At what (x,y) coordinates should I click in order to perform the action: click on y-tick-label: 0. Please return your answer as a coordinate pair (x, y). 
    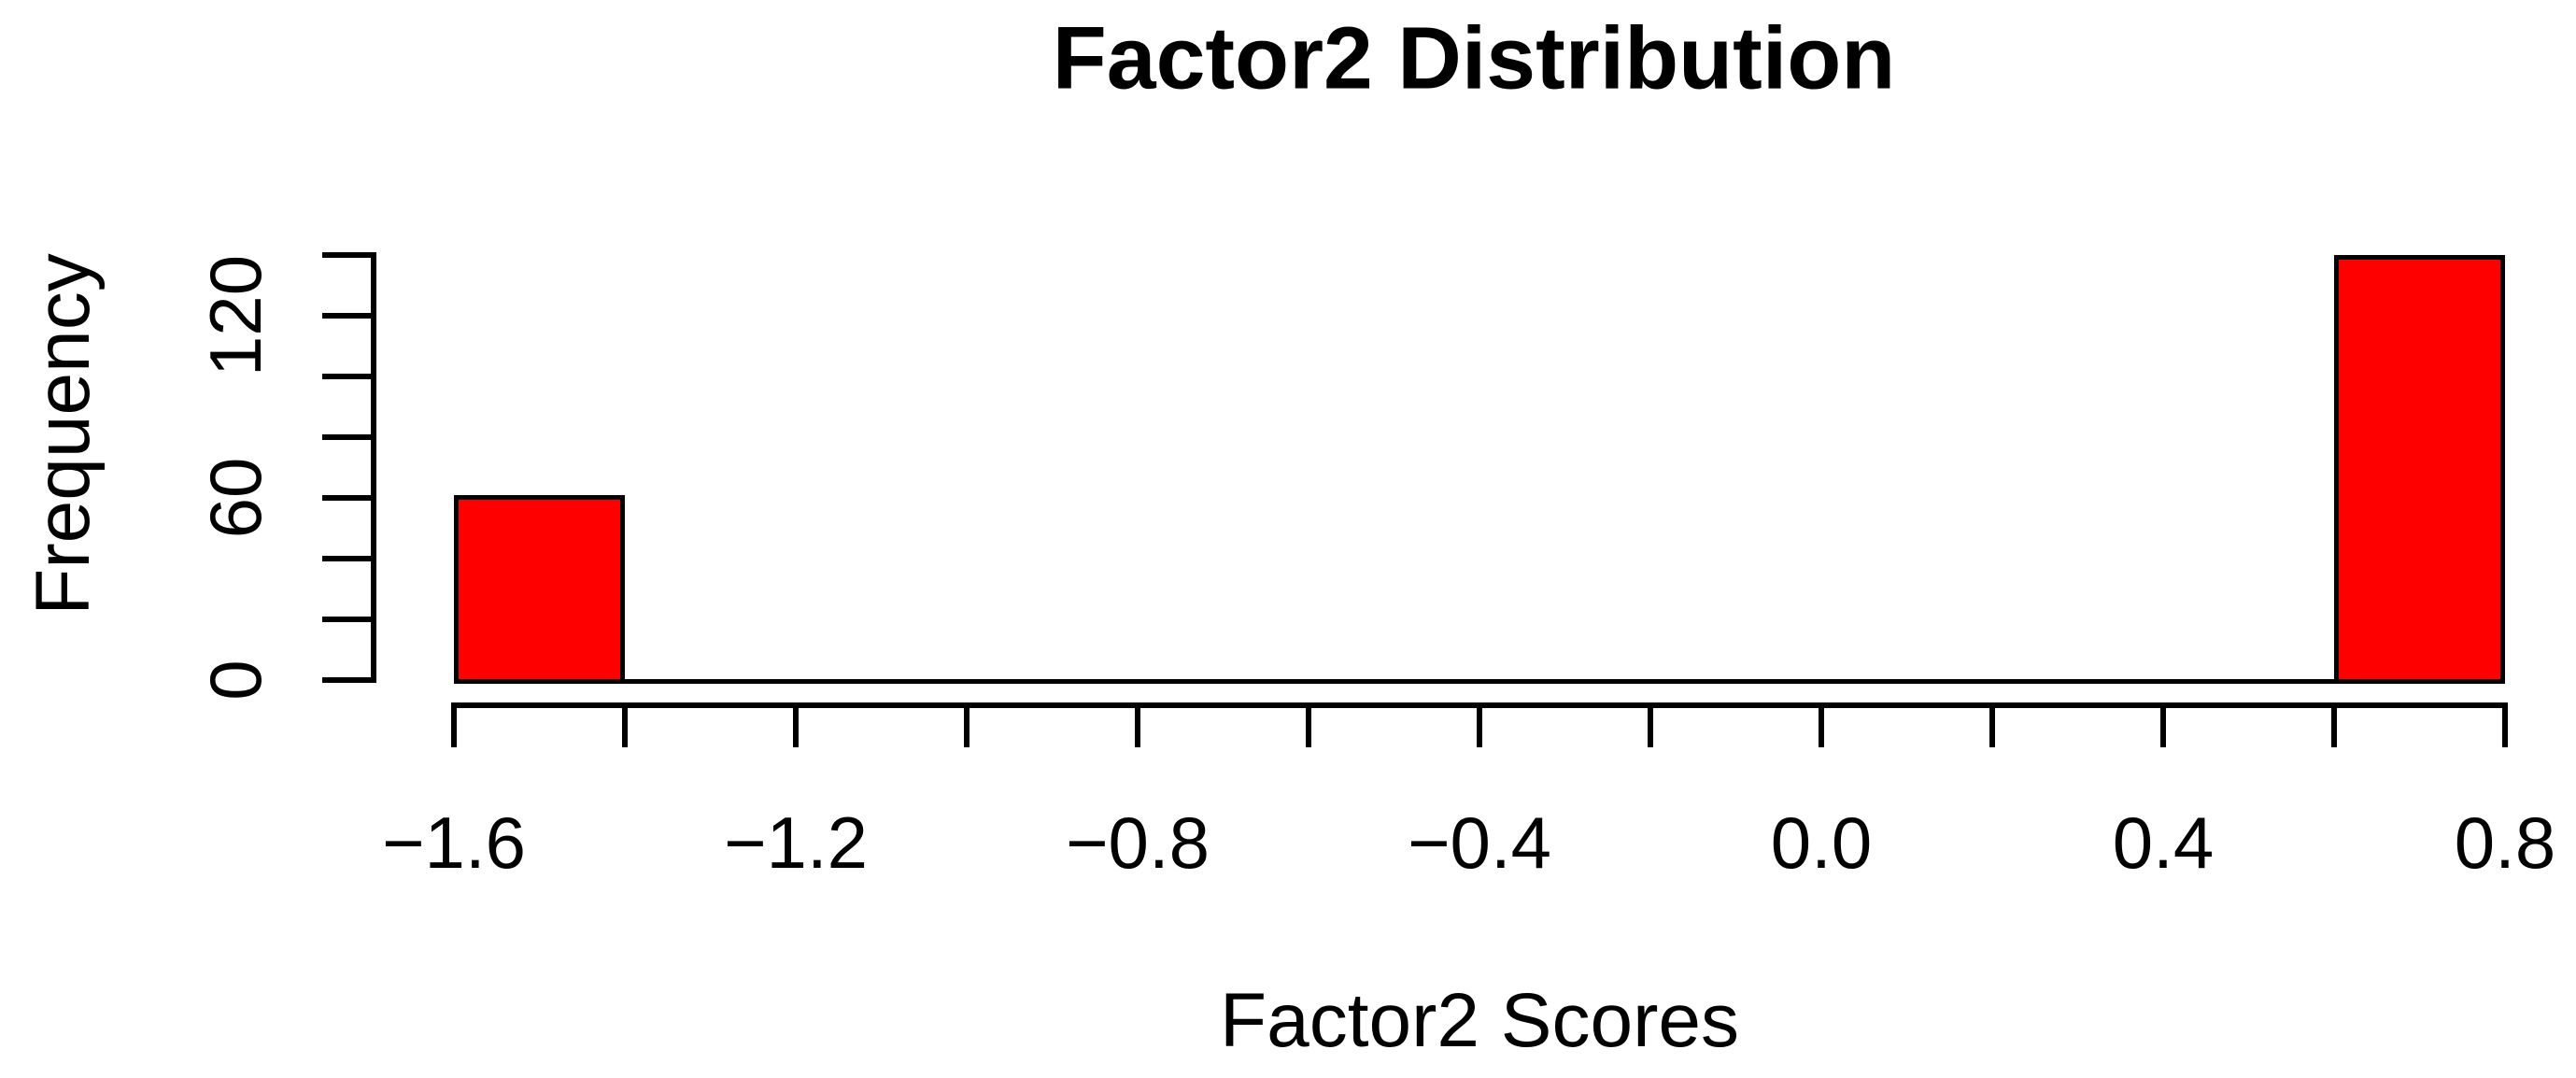
    Looking at the image, I should click on (235, 680).